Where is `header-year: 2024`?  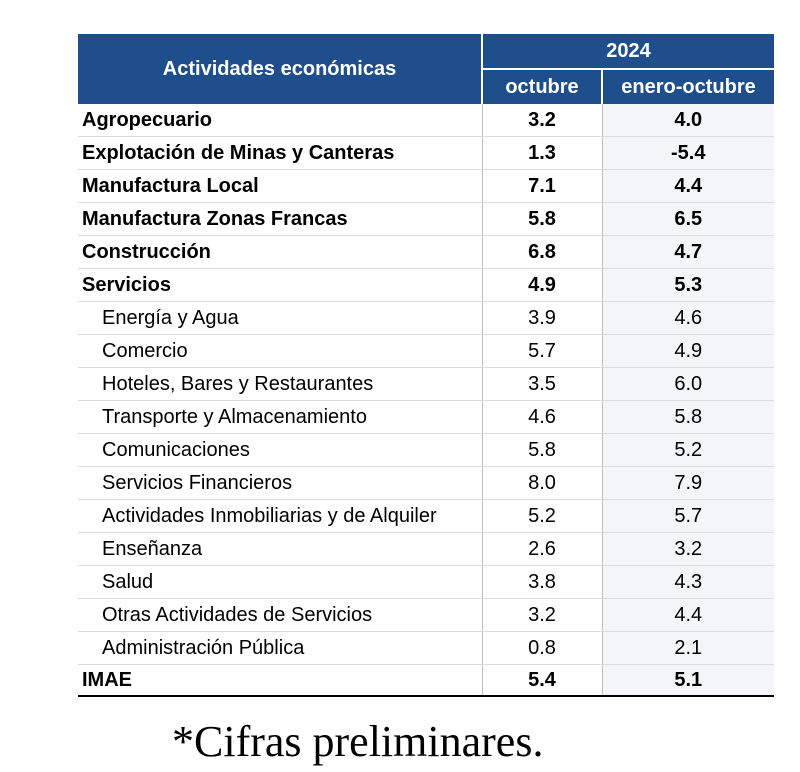
header-year: 2024 is located at coordinates (628, 52).